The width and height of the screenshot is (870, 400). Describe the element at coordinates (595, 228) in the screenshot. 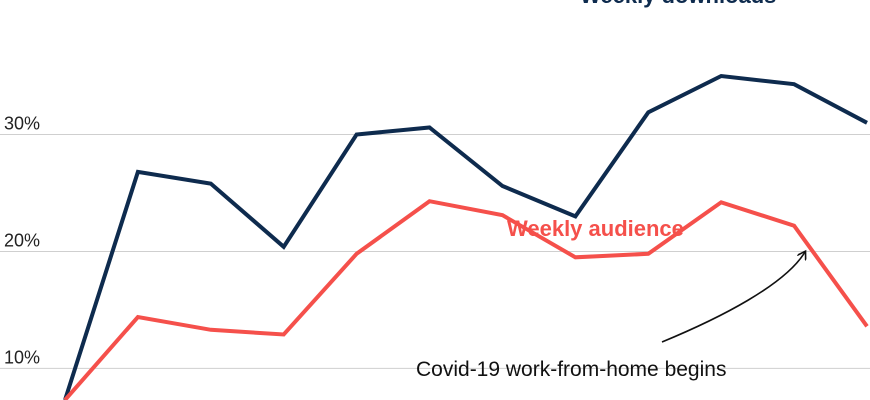

I see `series-label-weekly-audience: Weekly audience` at that location.